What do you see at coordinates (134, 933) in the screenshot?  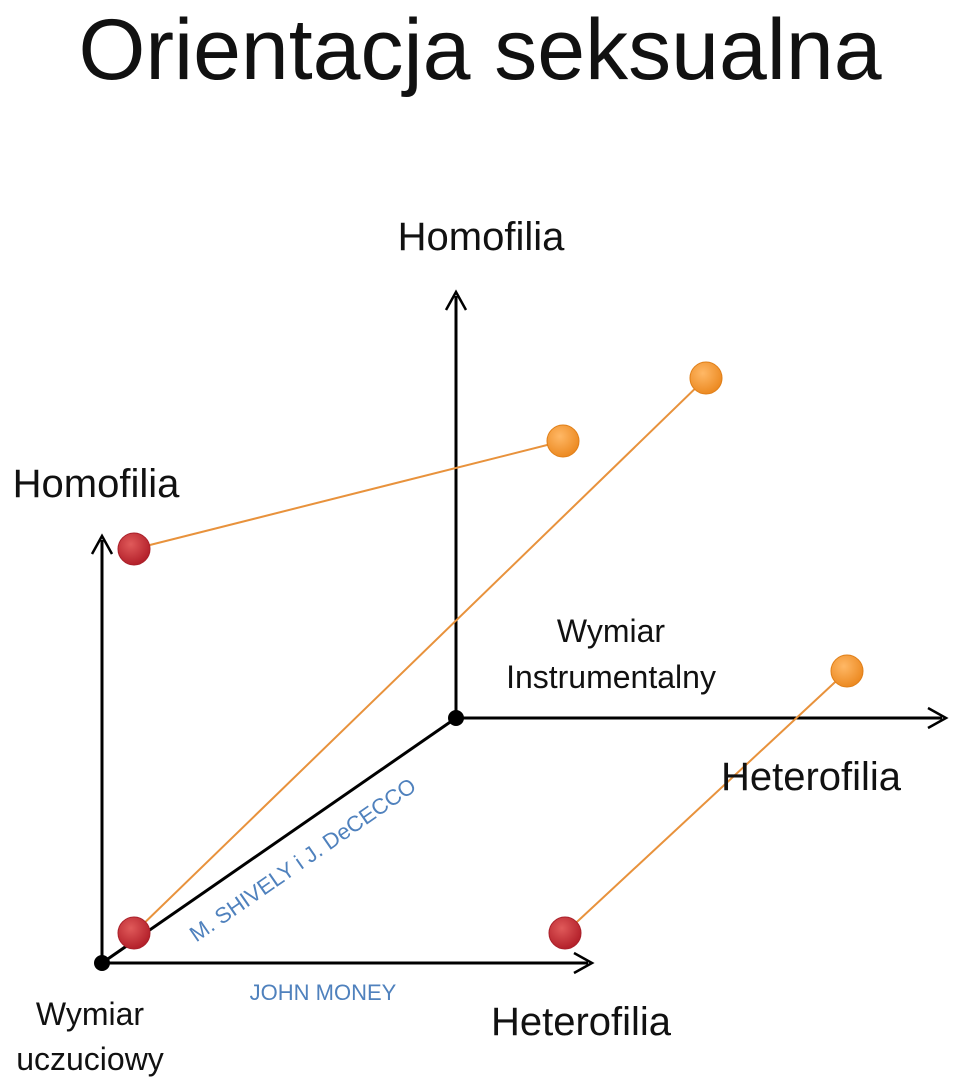 I see `red-point-bottom-left` at bounding box center [134, 933].